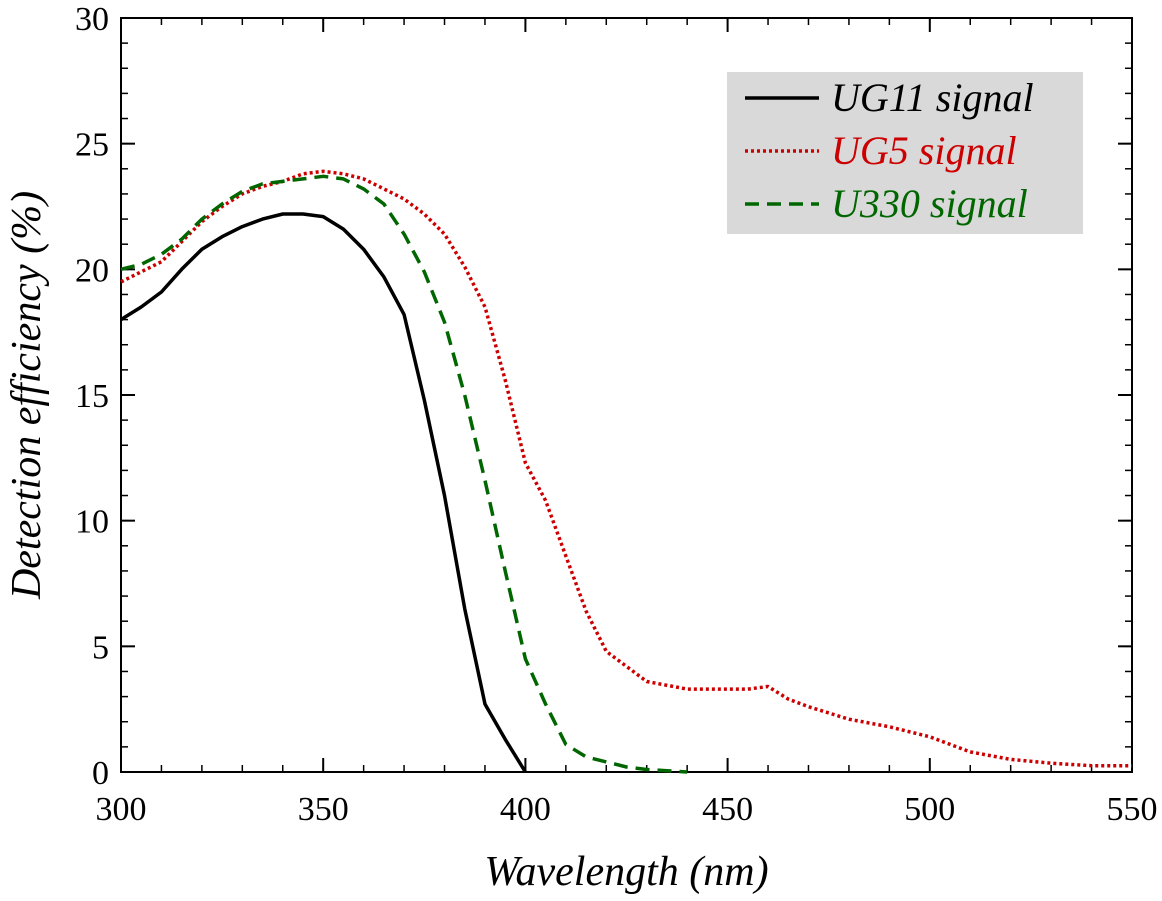 The height and width of the screenshot is (901, 1162). I want to click on y-tick-label: 20, so click(92, 270).